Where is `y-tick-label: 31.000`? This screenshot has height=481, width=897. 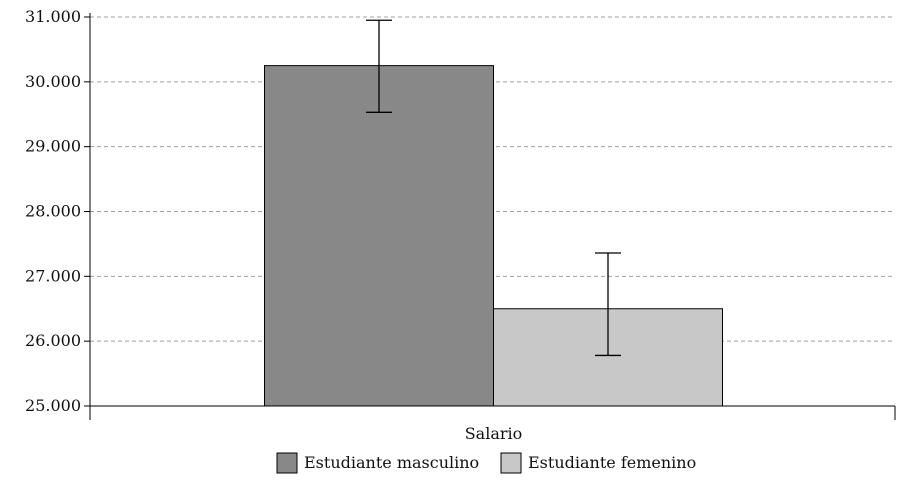
y-tick-label: 31.000 is located at coordinates (53, 16).